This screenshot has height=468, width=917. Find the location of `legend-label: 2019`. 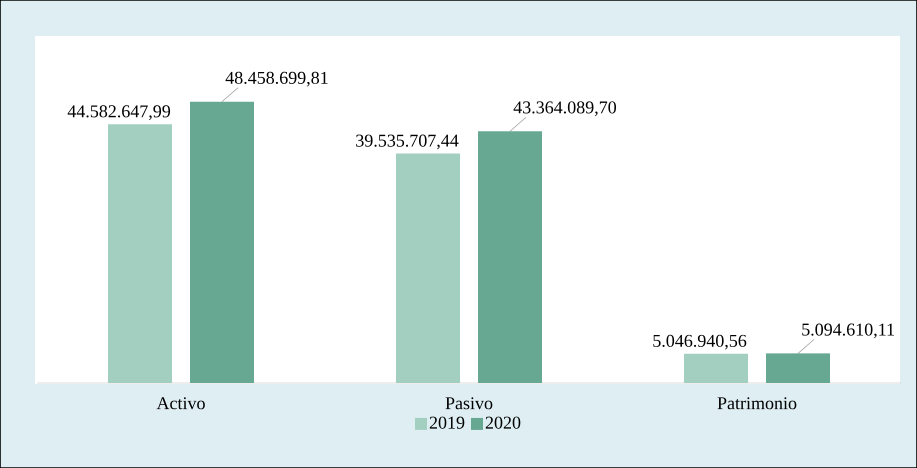

legend-label: 2019 is located at coordinates (447, 422).